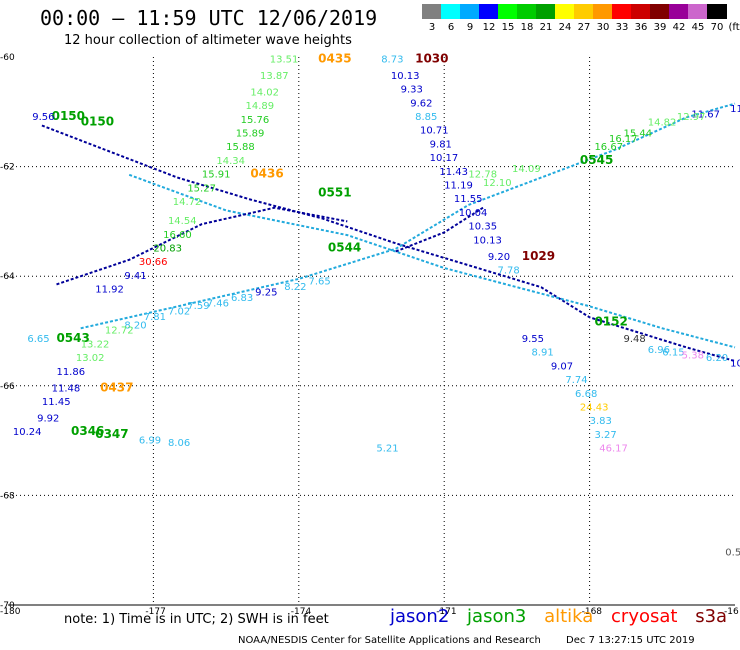 Image resolution: width=740 pixels, height=650 pixels. What do you see at coordinates (562, 366) in the screenshot?
I see `wave-height-label: 9.07` at bounding box center [562, 366].